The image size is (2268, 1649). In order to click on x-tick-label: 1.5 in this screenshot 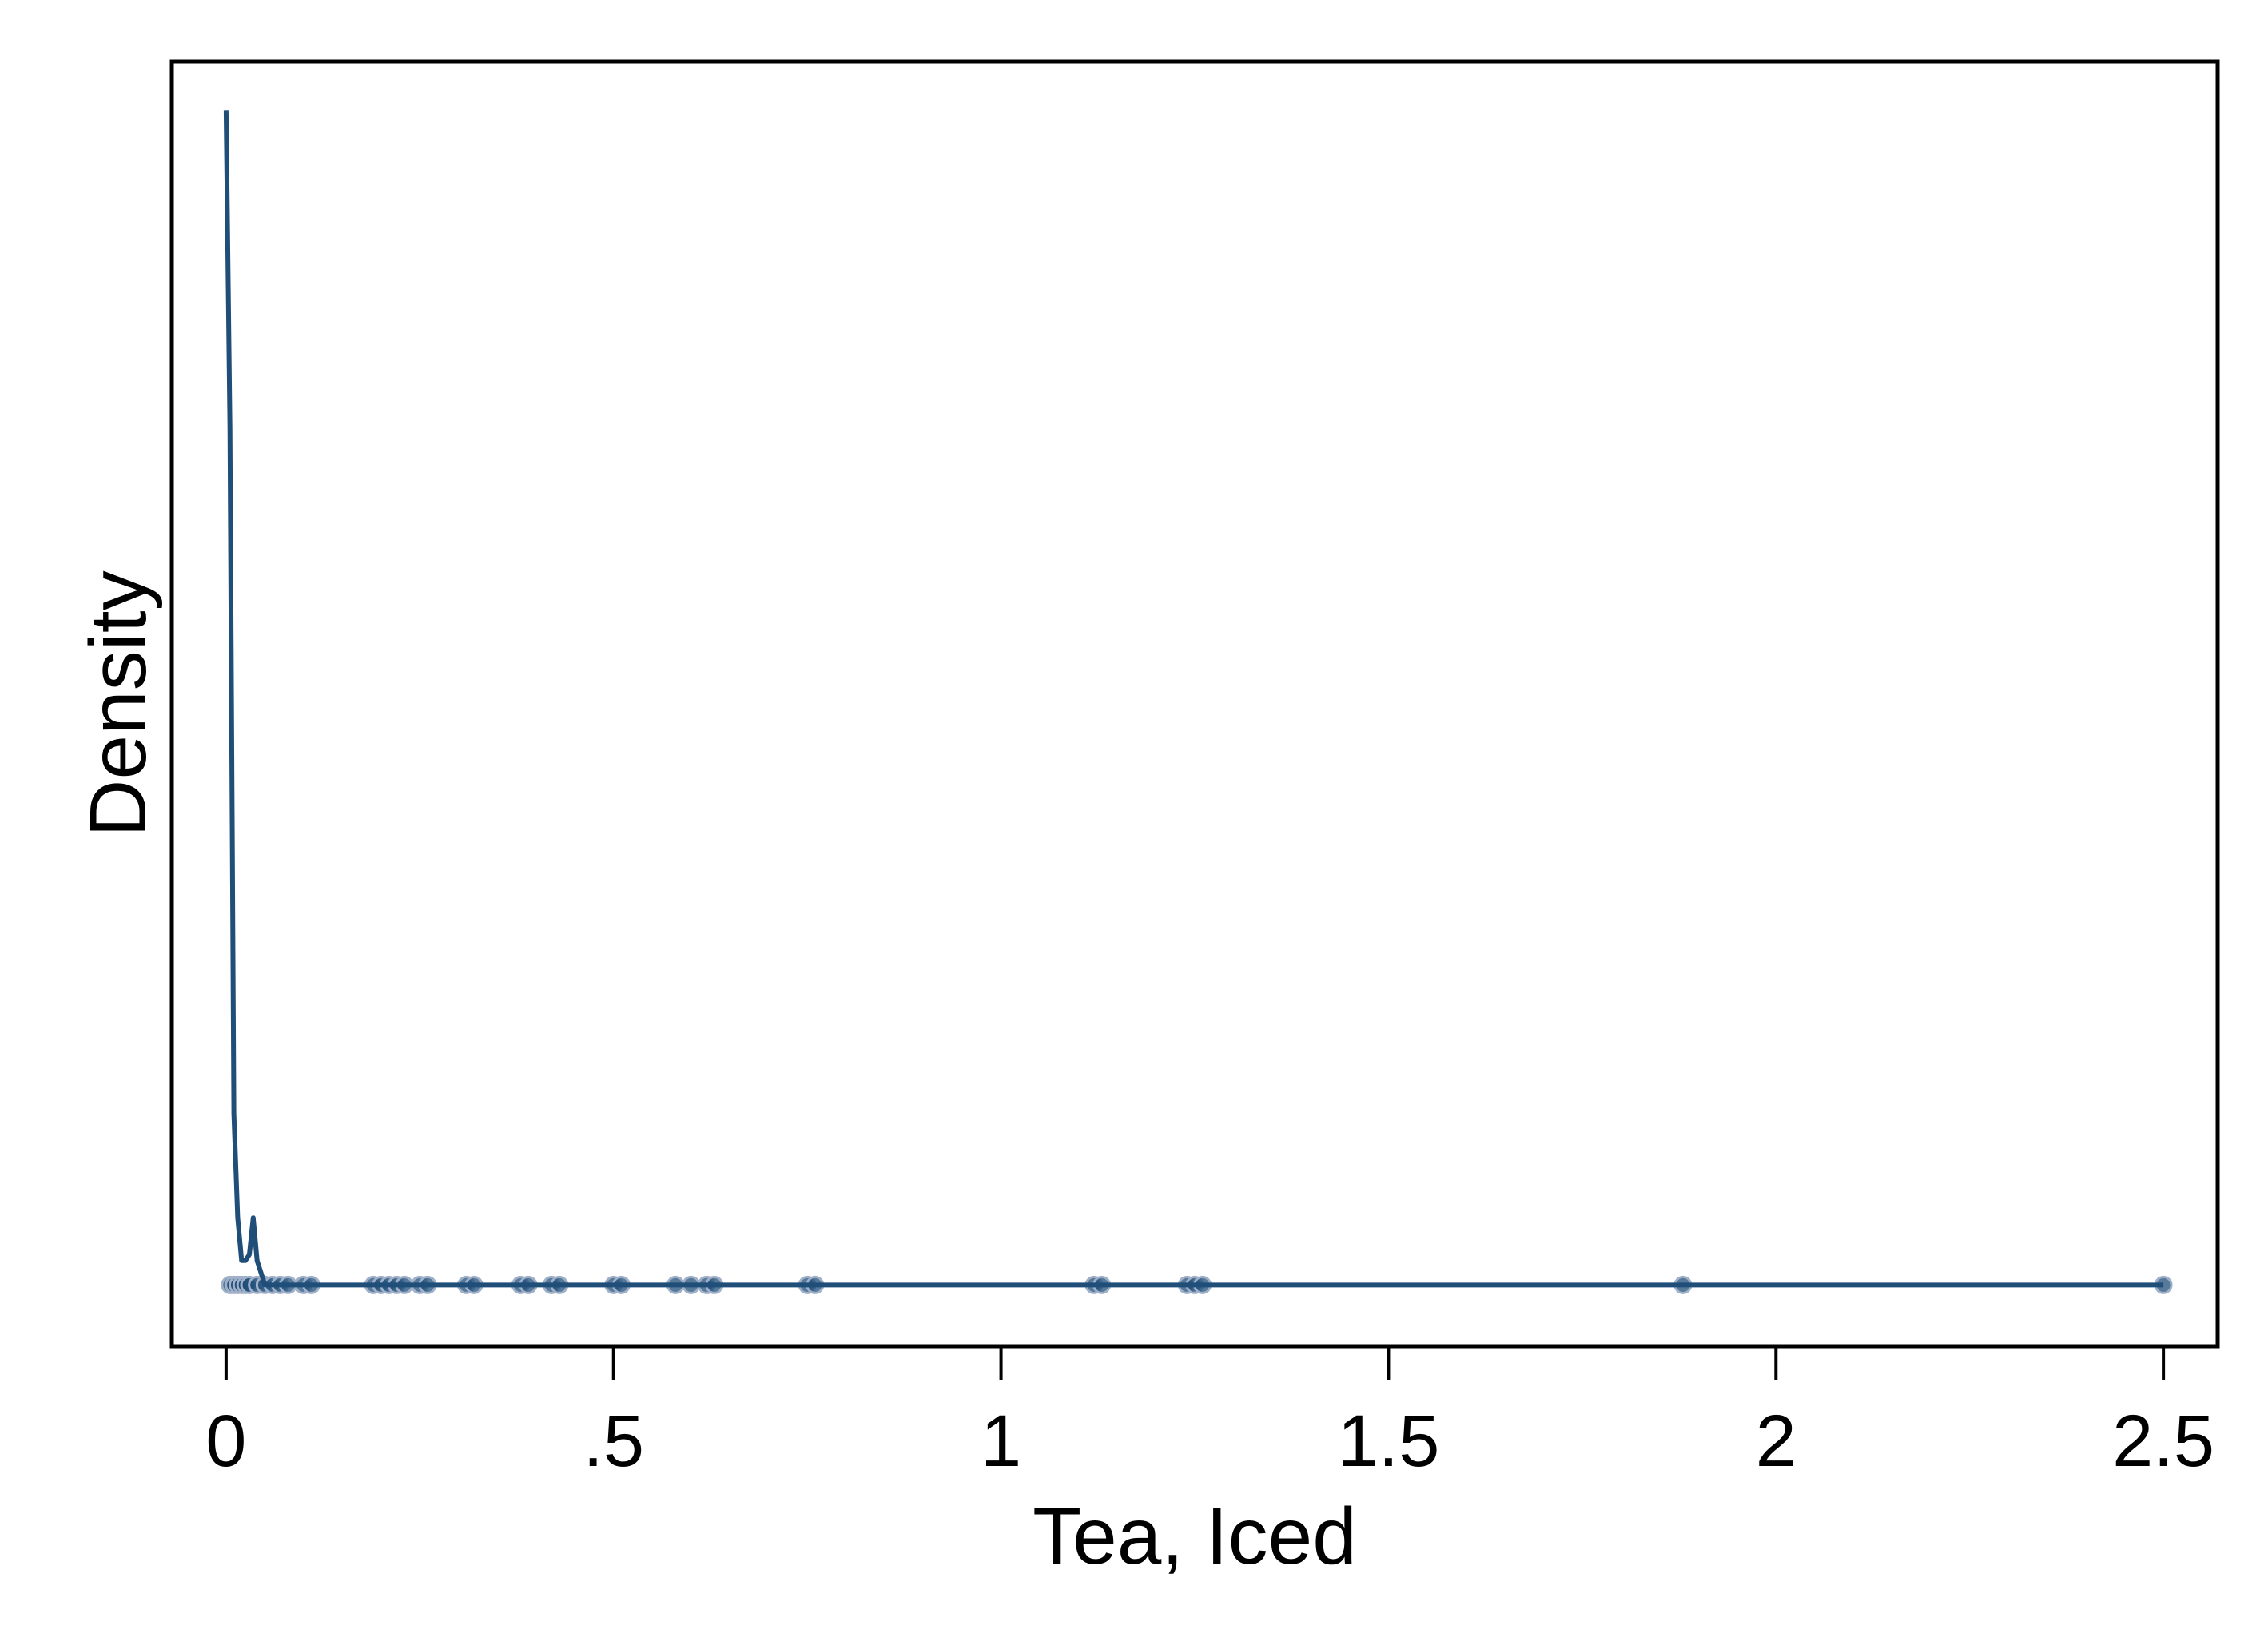, I will do `click(1388, 1441)`.